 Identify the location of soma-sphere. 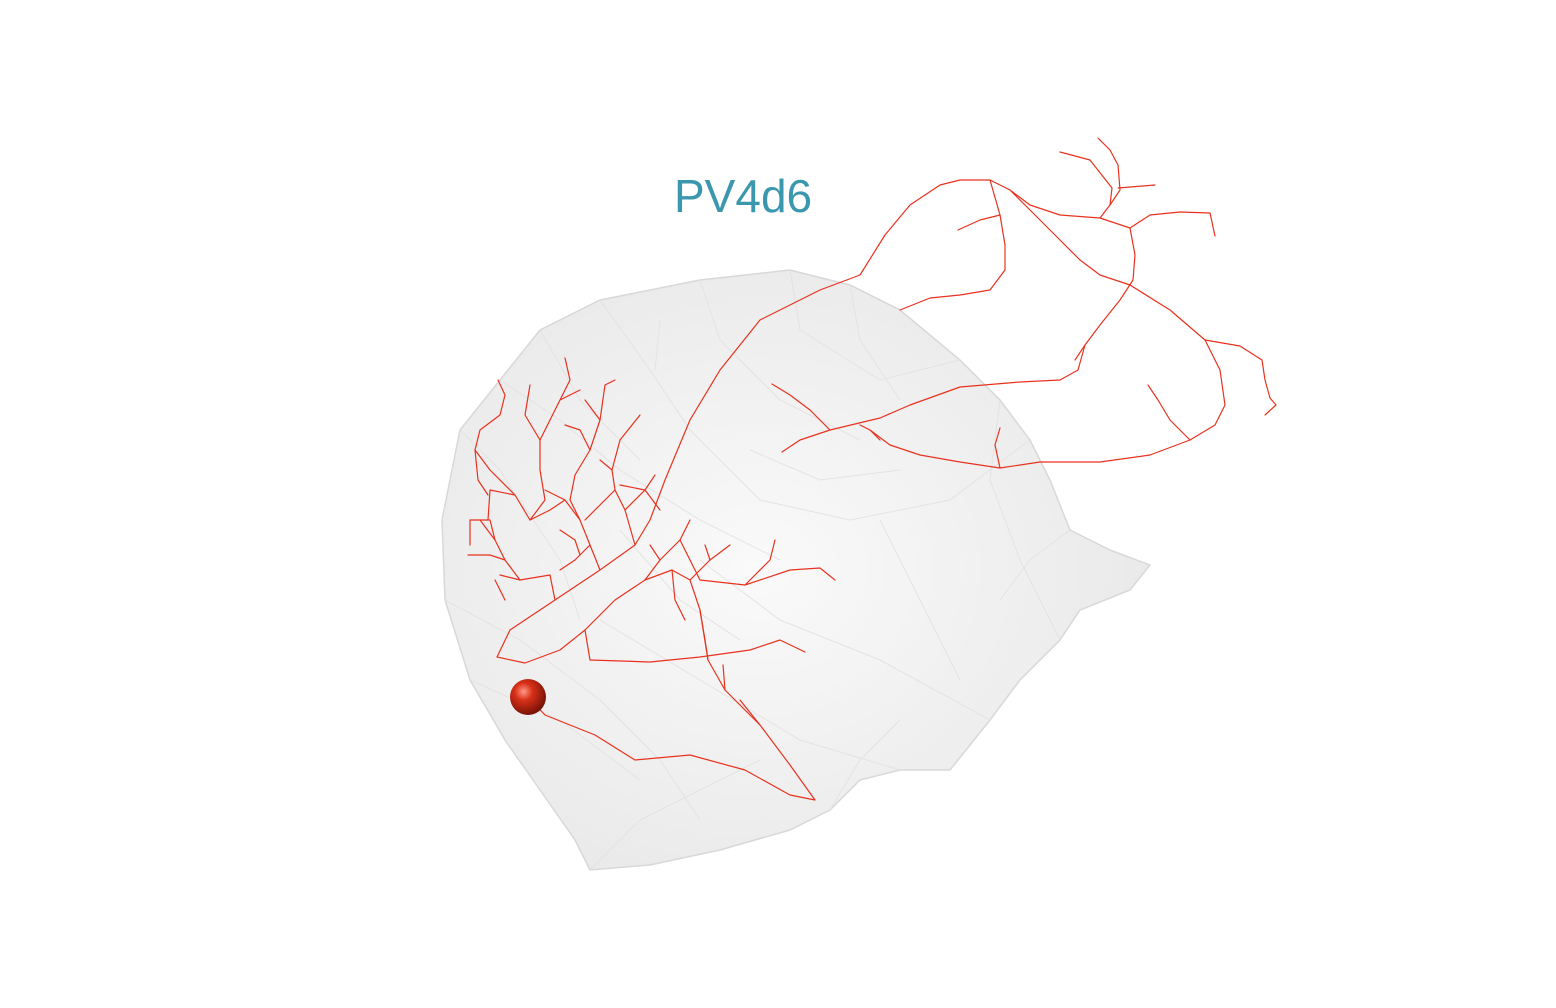
(528, 697).